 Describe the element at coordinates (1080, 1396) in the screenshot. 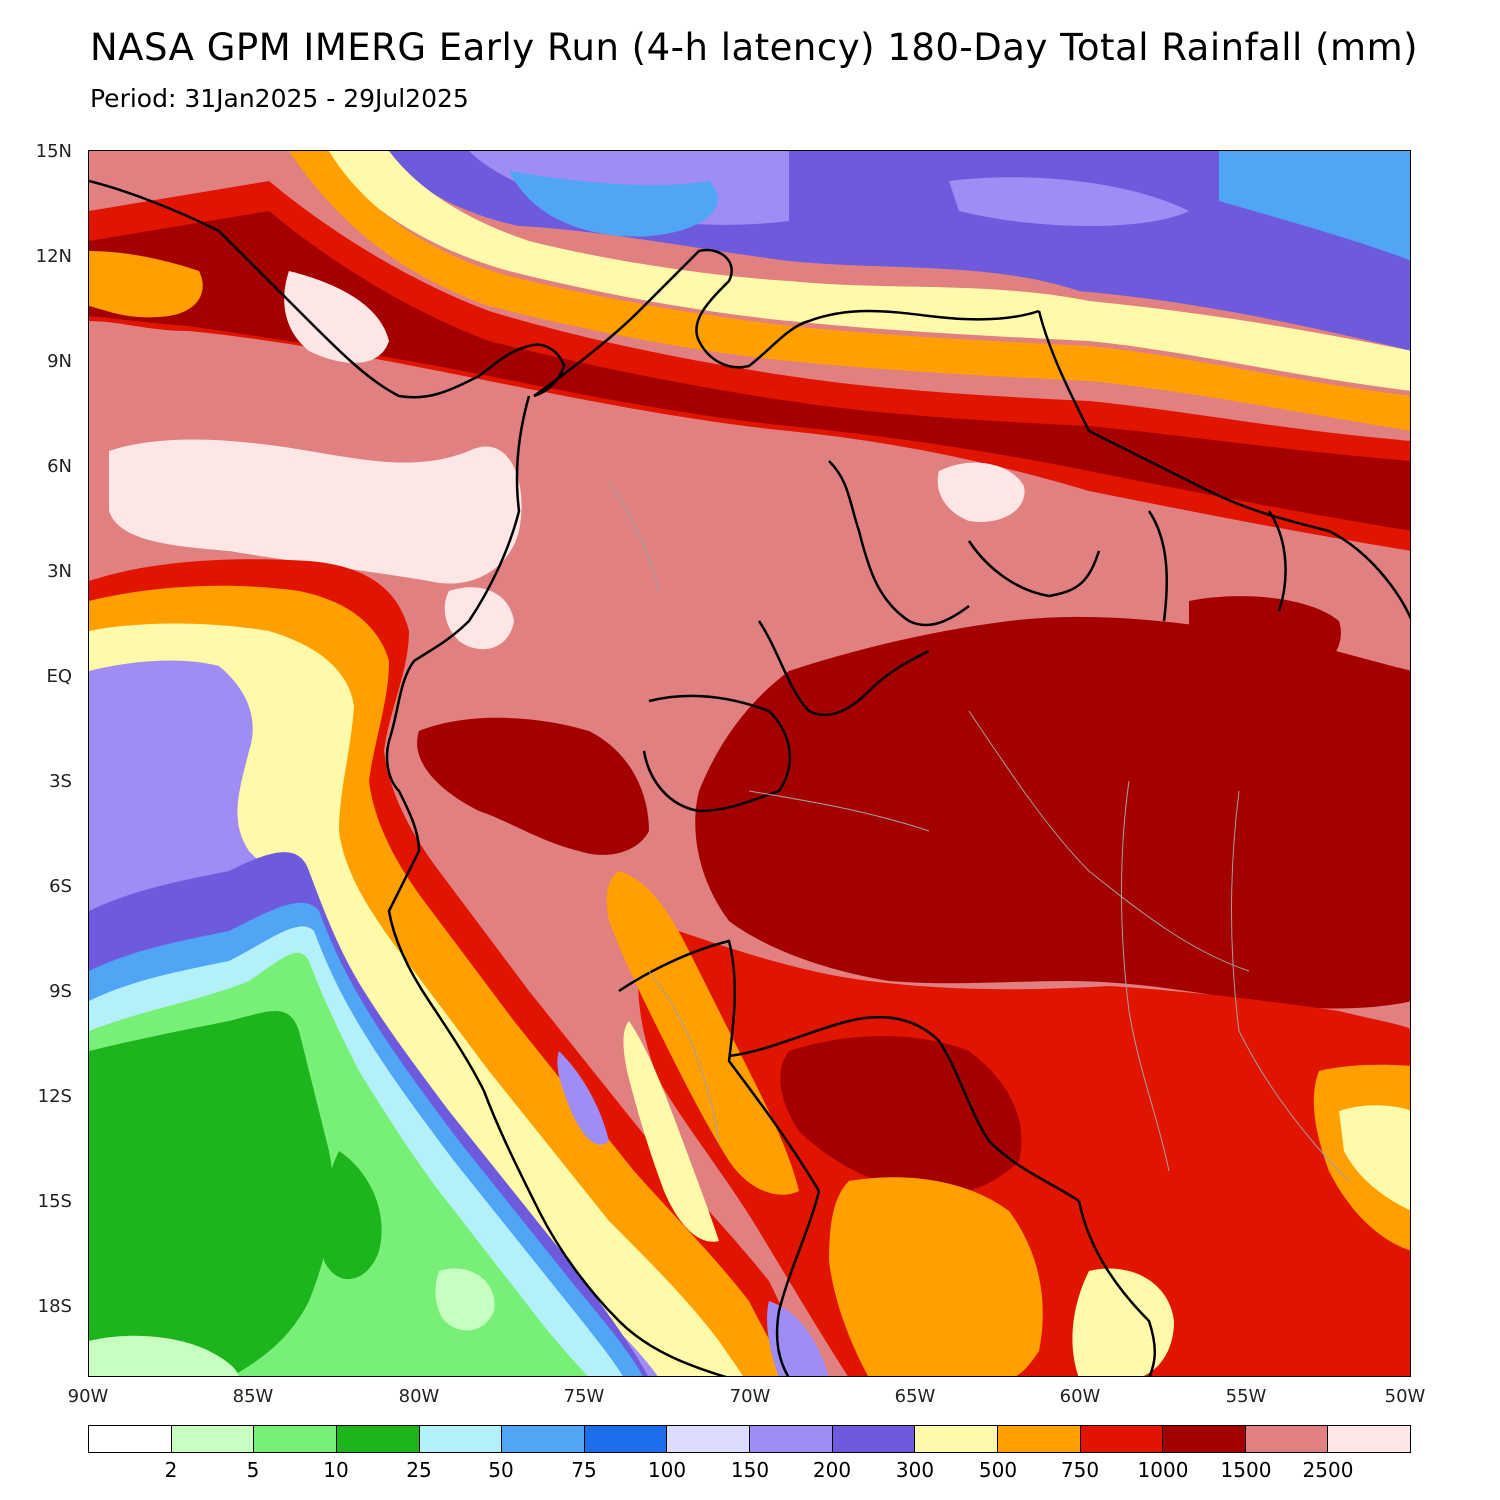

I see `lon-label-60w: 60W` at that location.